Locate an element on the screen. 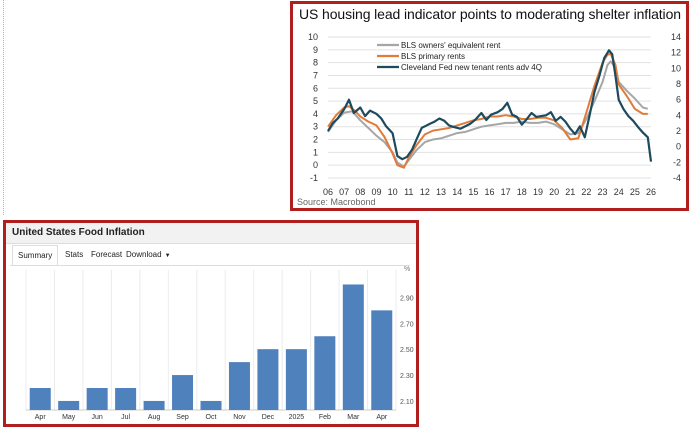 The image size is (693, 427). x-tick-label: Oct is located at coordinates (211, 417).